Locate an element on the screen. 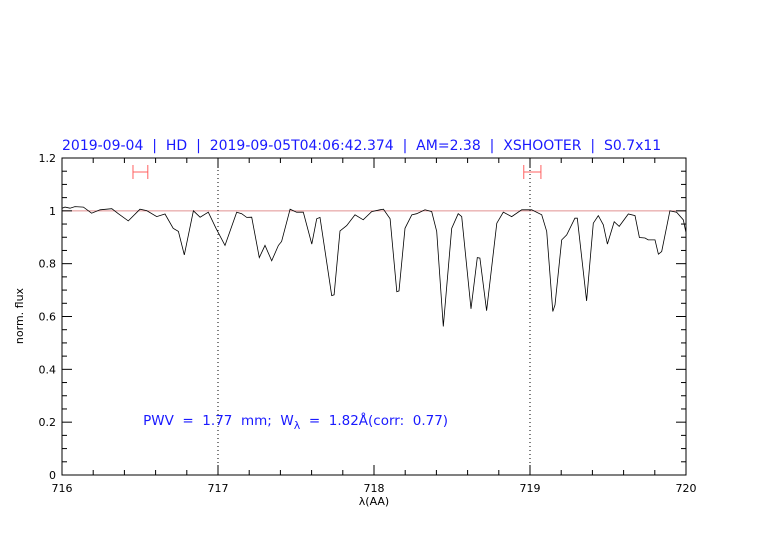  x-tick-label: 719 is located at coordinates (530, 488).